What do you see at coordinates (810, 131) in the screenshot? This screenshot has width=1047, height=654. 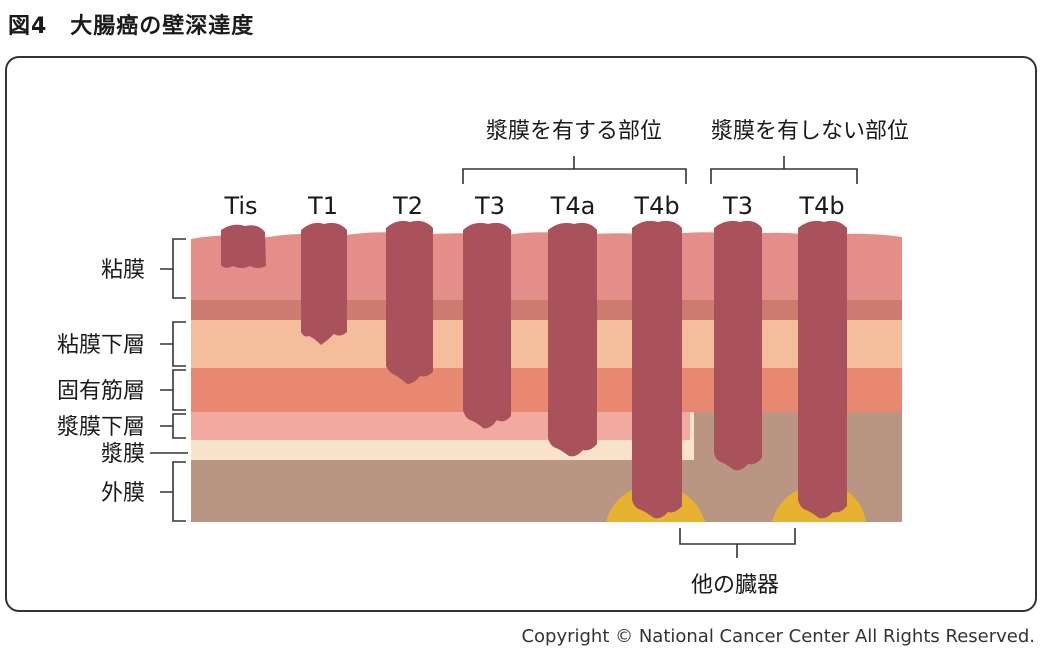 I see `label-serosa-absent: 漿膜を有しない部位` at bounding box center [810, 131].